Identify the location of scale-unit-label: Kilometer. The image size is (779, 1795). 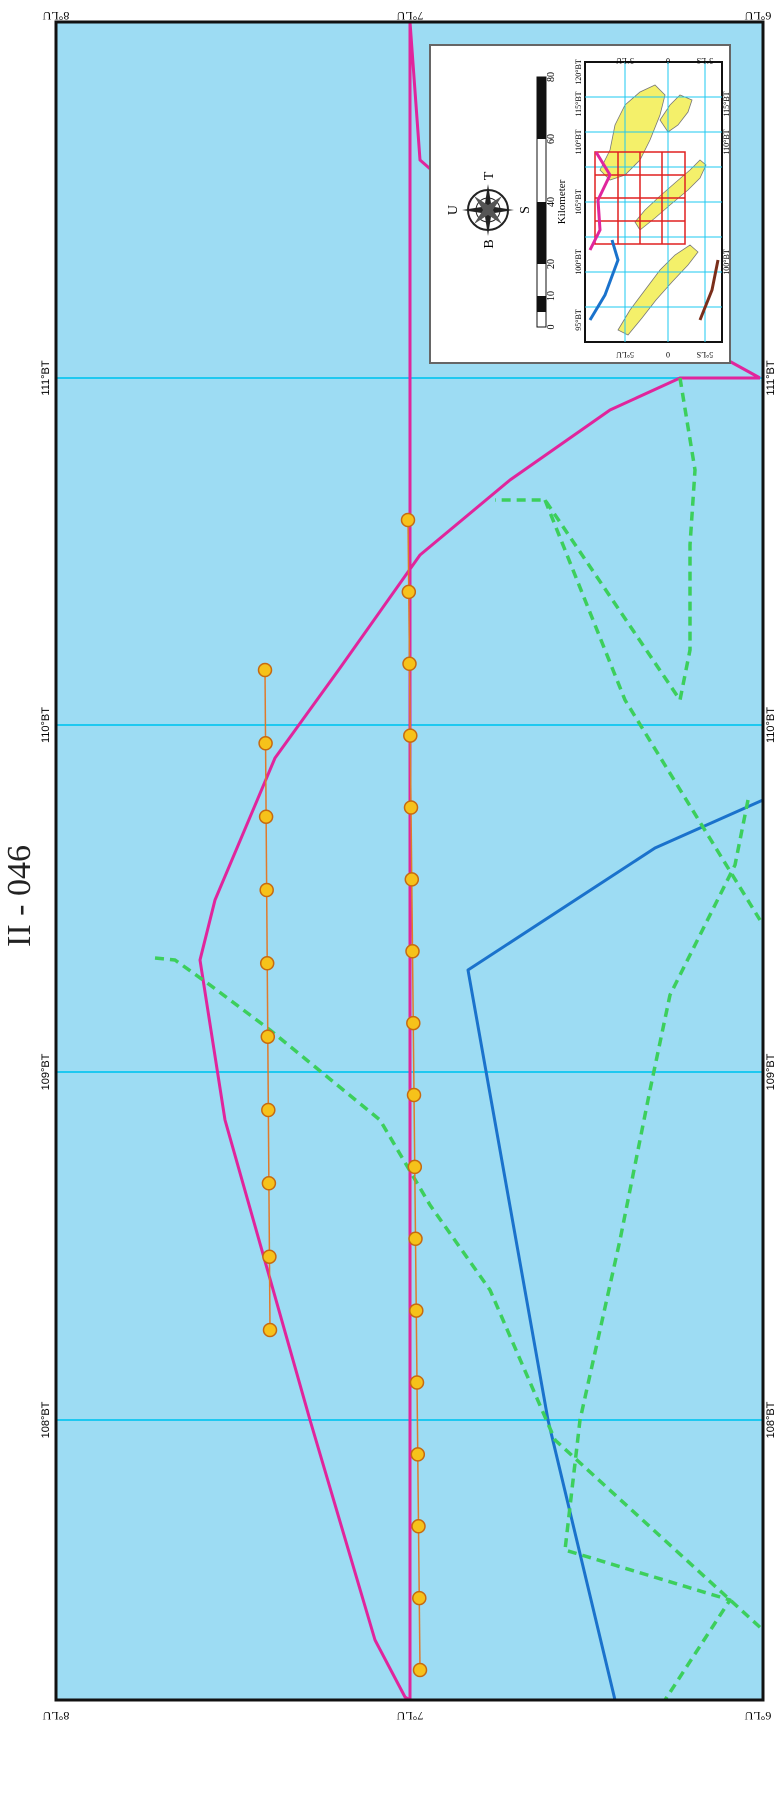
(562, 201).